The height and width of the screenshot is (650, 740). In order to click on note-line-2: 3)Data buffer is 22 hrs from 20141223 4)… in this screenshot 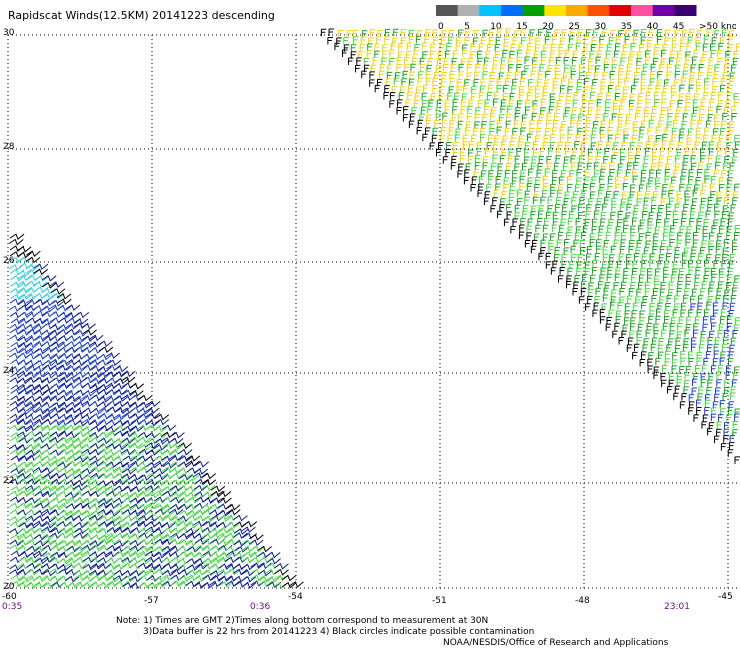, I will do `click(339, 632)`.